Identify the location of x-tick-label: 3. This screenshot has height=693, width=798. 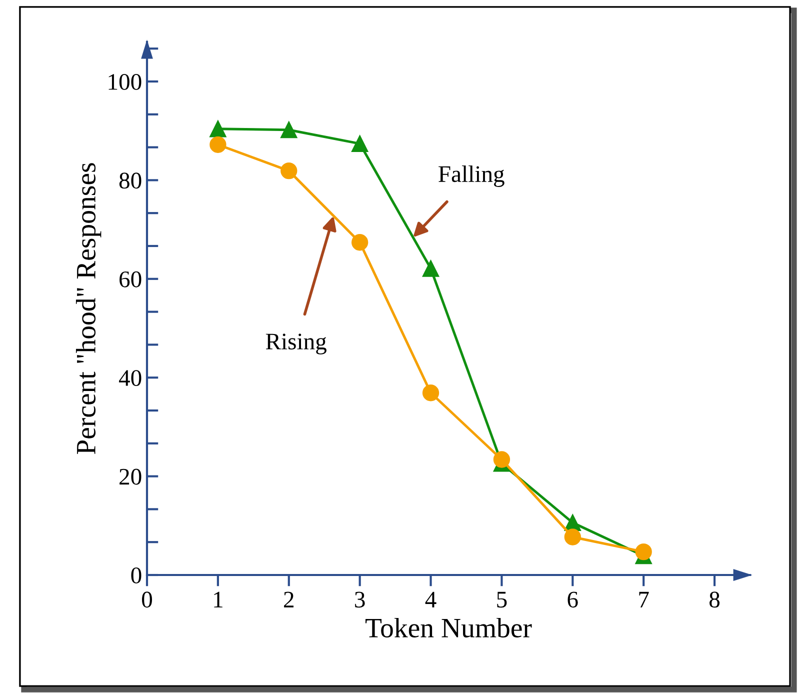
(360, 600).